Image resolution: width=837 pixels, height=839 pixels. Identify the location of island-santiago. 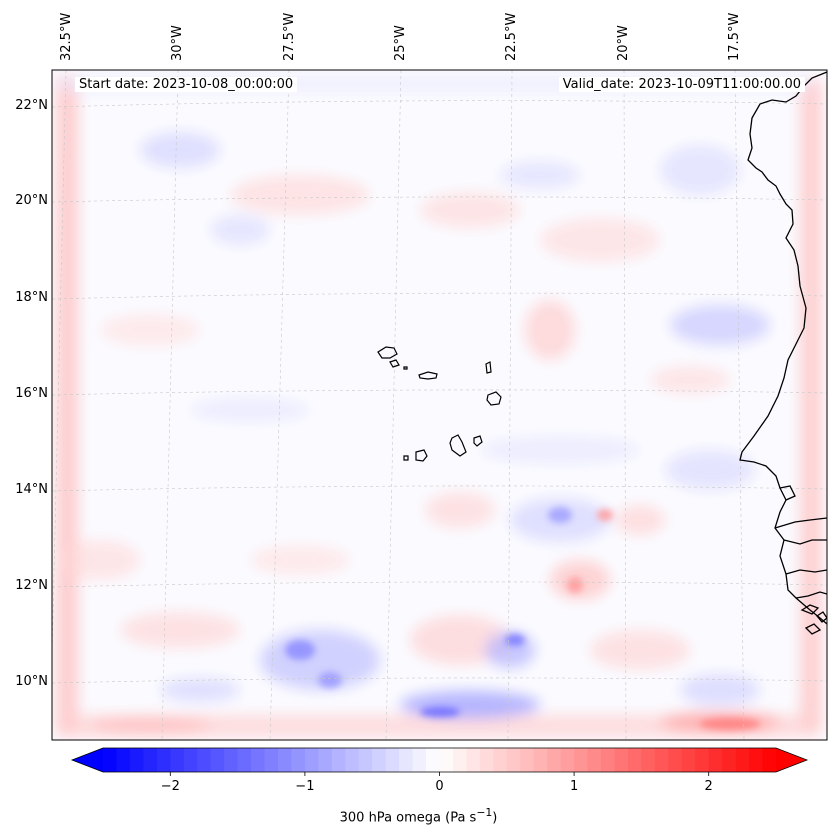
(458, 445).